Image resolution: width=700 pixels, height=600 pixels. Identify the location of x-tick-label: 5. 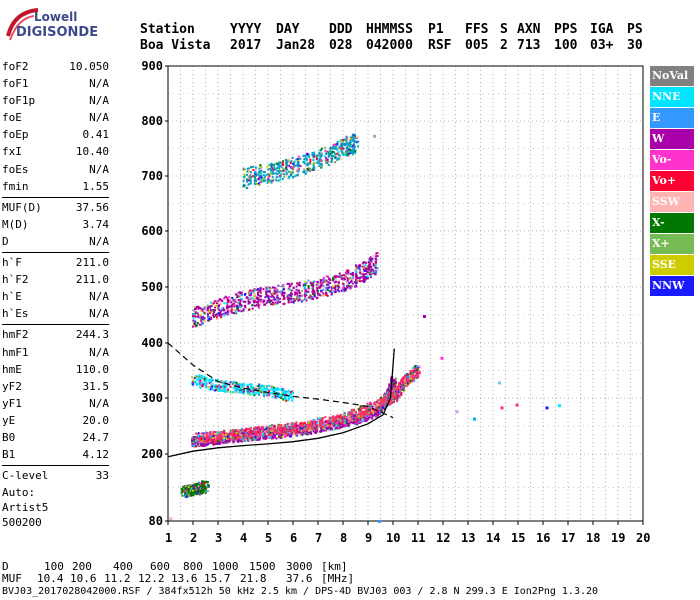
(268, 538).